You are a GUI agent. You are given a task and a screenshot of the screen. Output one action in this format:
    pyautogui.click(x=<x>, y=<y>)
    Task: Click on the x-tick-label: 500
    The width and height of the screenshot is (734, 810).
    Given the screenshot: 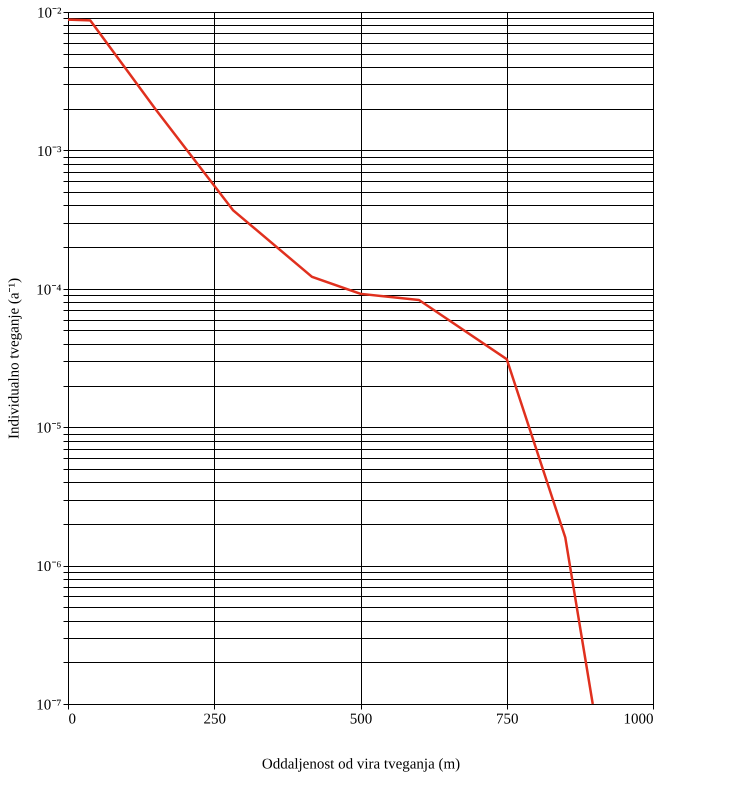 What is the action you would take?
    pyautogui.click(x=361, y=720)
    